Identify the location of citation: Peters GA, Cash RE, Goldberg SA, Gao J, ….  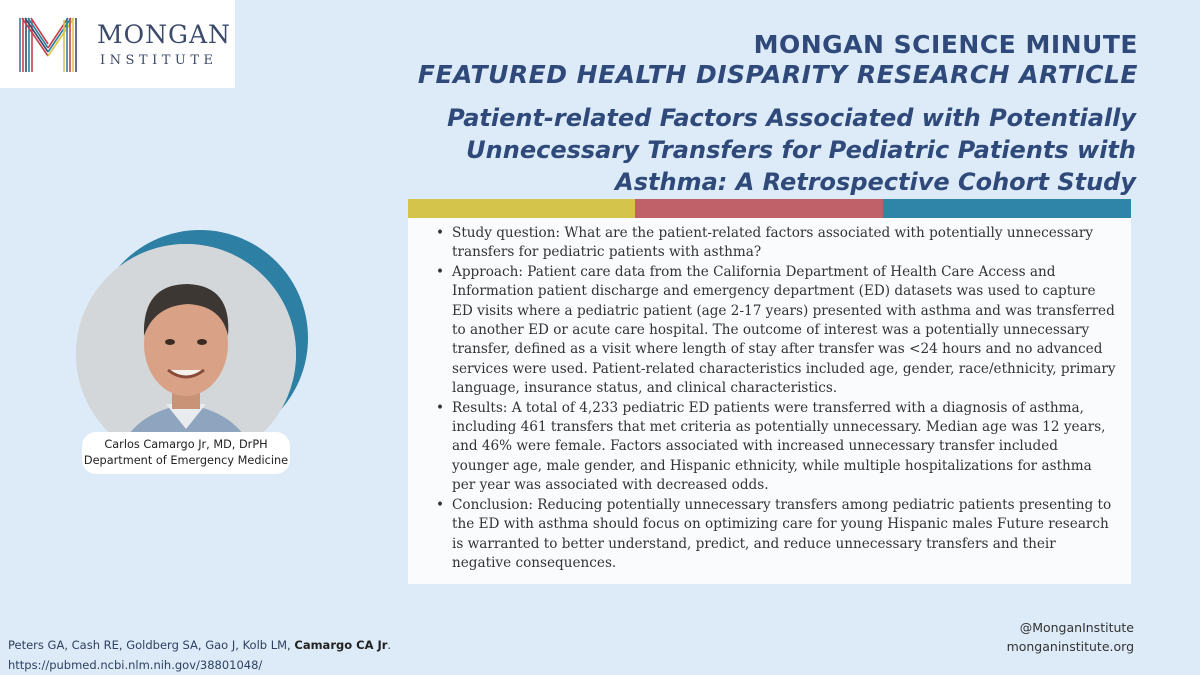
(199, 655).